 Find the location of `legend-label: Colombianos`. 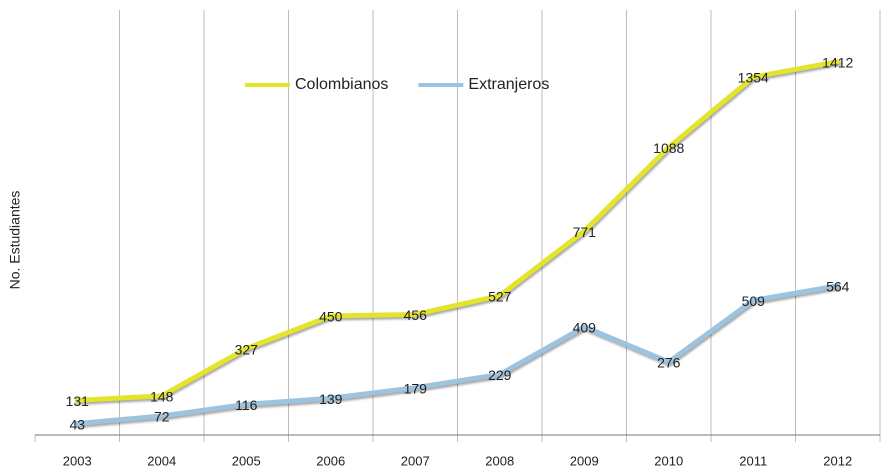

legend-label: Colombianos is located at coordinates (341, 84).